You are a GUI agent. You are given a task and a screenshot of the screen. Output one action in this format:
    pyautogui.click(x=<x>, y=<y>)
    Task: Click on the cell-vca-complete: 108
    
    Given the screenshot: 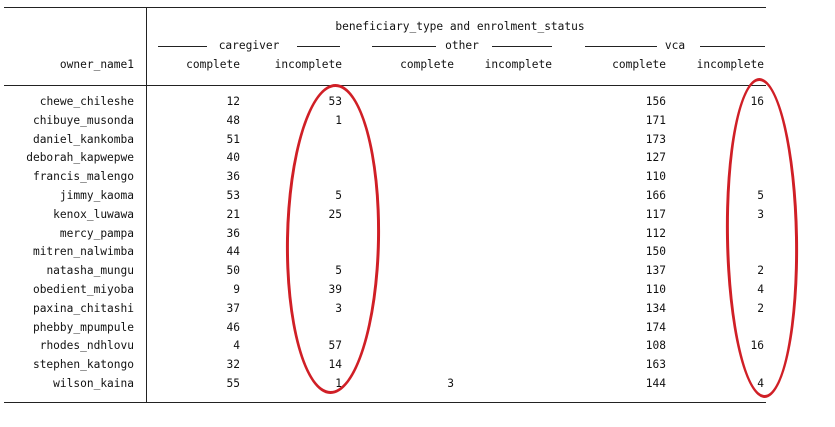 What is the action you would take?
    pyautogui.click(x=655, y=345)
    